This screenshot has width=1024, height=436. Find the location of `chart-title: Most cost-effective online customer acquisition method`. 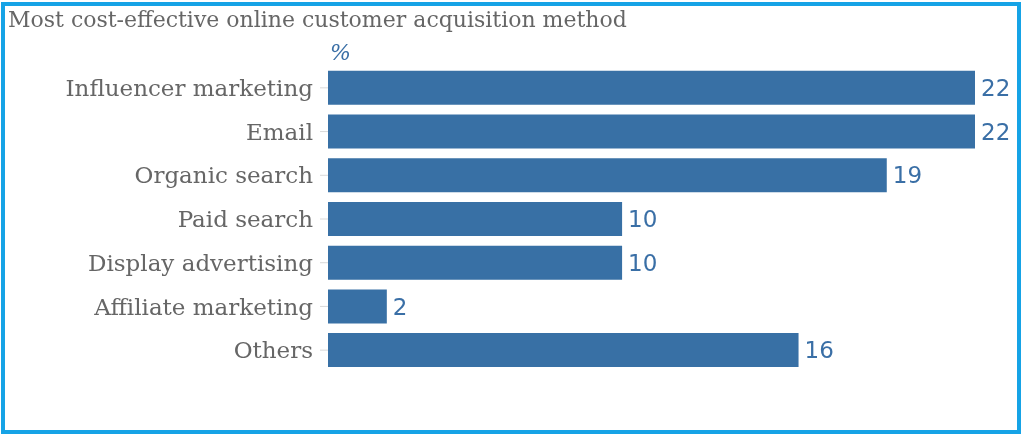

chart-title: Most cost-effective online customer acquisition method is located at coordinates (317, 19).